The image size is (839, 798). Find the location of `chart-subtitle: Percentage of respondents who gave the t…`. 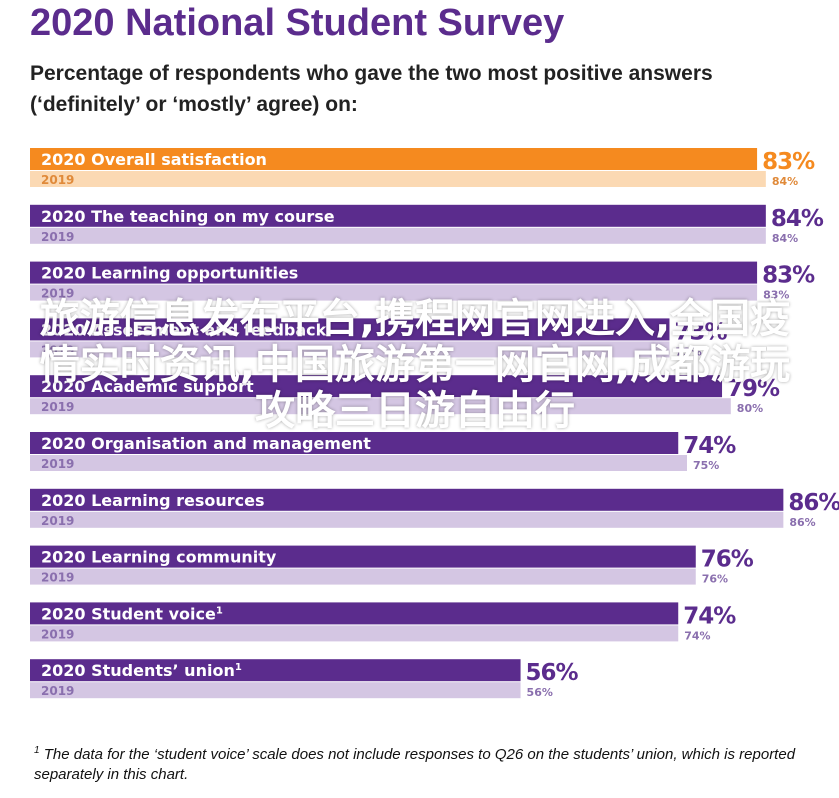

chart-subtitle: Percentage of respondents who gave the t… is located at coordinates (371, 89).